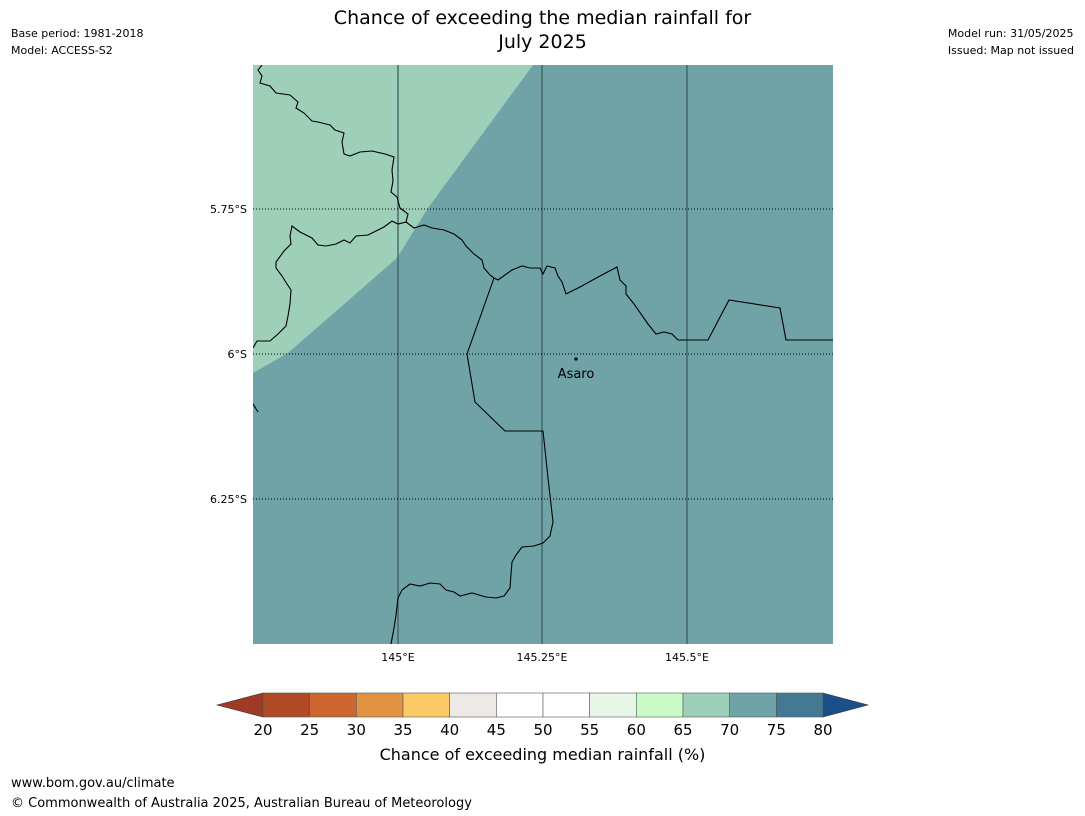  I want to click on lat-label-5-75: 5.75°S, so click(228, 209).